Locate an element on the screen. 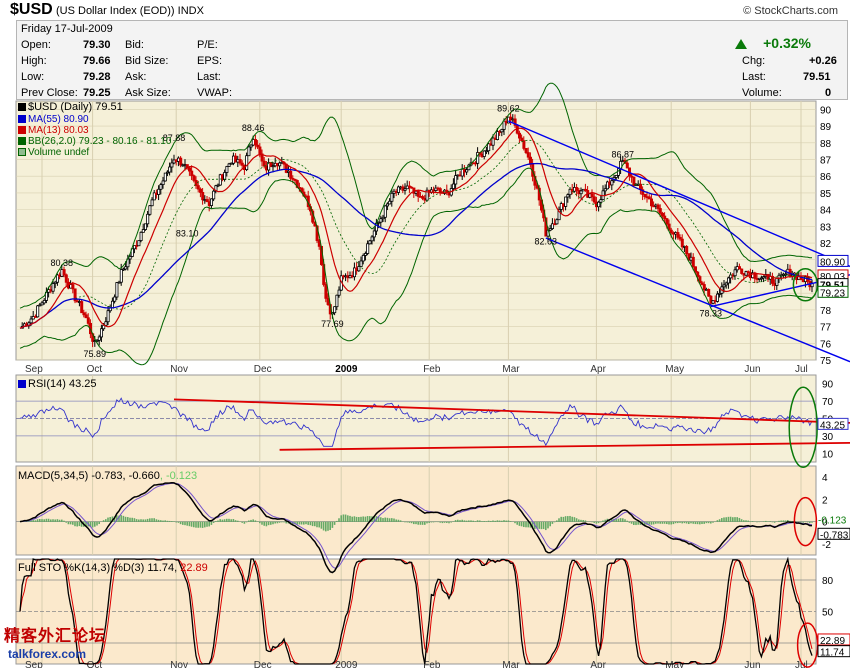 This screenshot has height=668, width=850. volume-value: 0 is located at coordinates (828, 93).